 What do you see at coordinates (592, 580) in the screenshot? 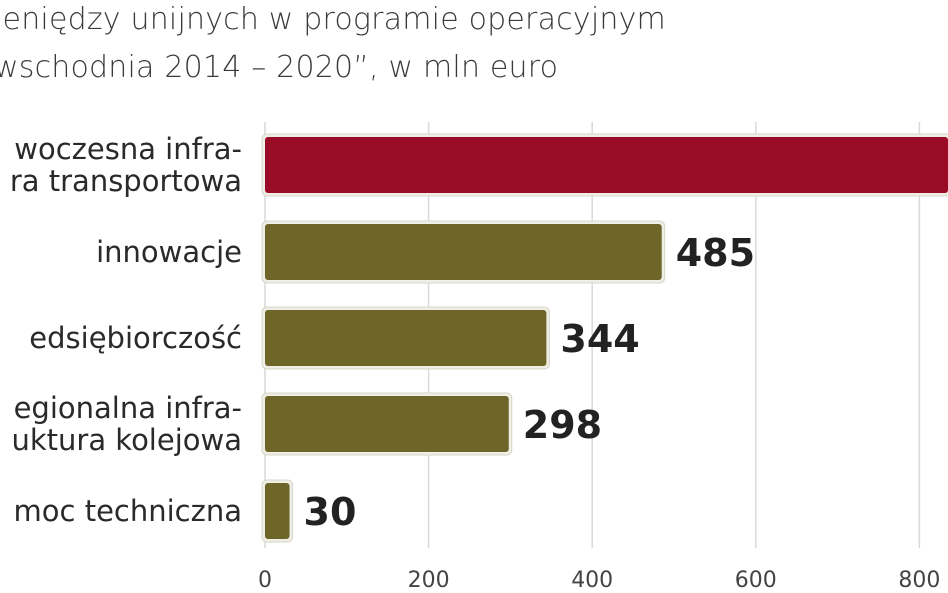
I see `x-tick-label: 400` at bounding box center [592, 580].